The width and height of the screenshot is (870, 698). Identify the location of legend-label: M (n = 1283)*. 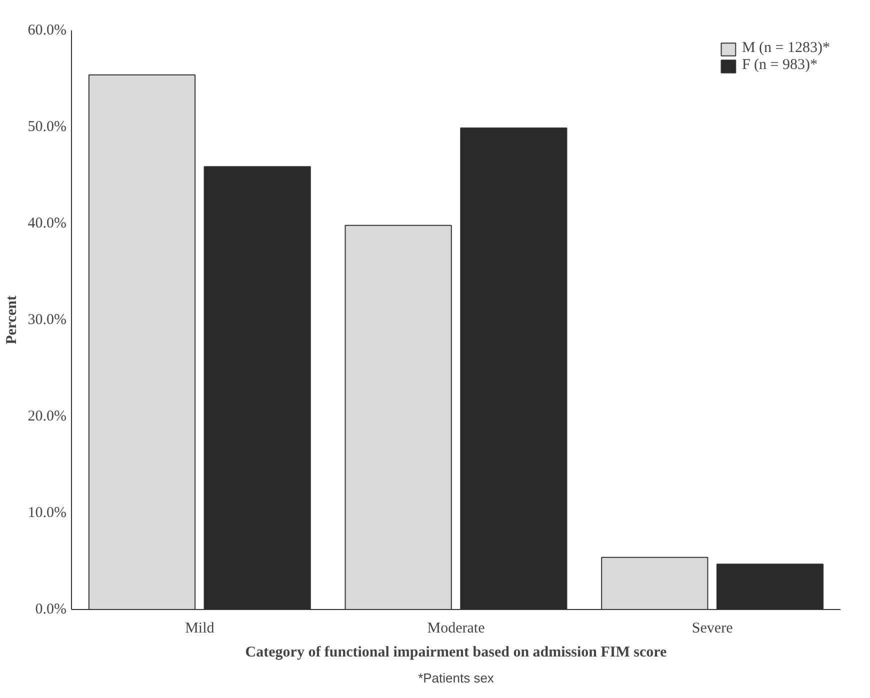
(786, 48).